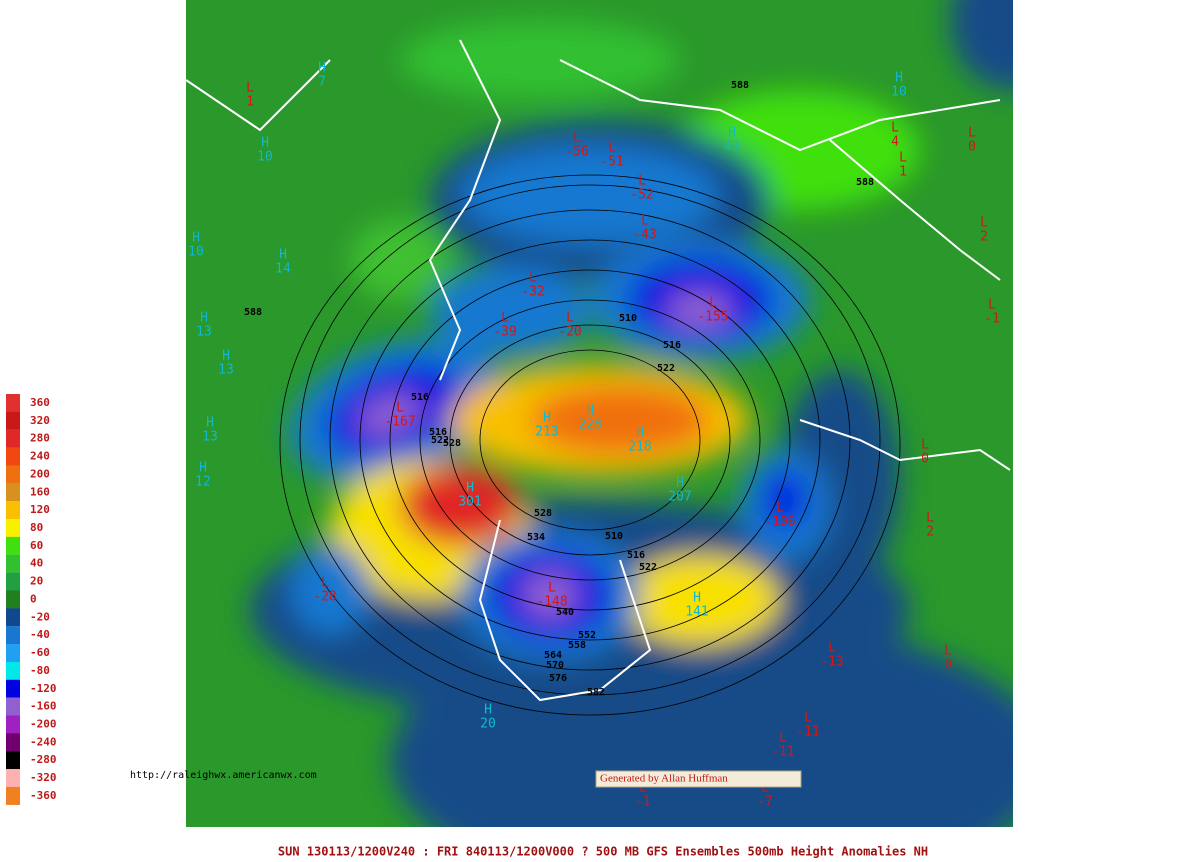 The image size is (1200, 862). Describe the element at coordinates (399, 422) in the screenshot. I see `center-value: -167` at that location.